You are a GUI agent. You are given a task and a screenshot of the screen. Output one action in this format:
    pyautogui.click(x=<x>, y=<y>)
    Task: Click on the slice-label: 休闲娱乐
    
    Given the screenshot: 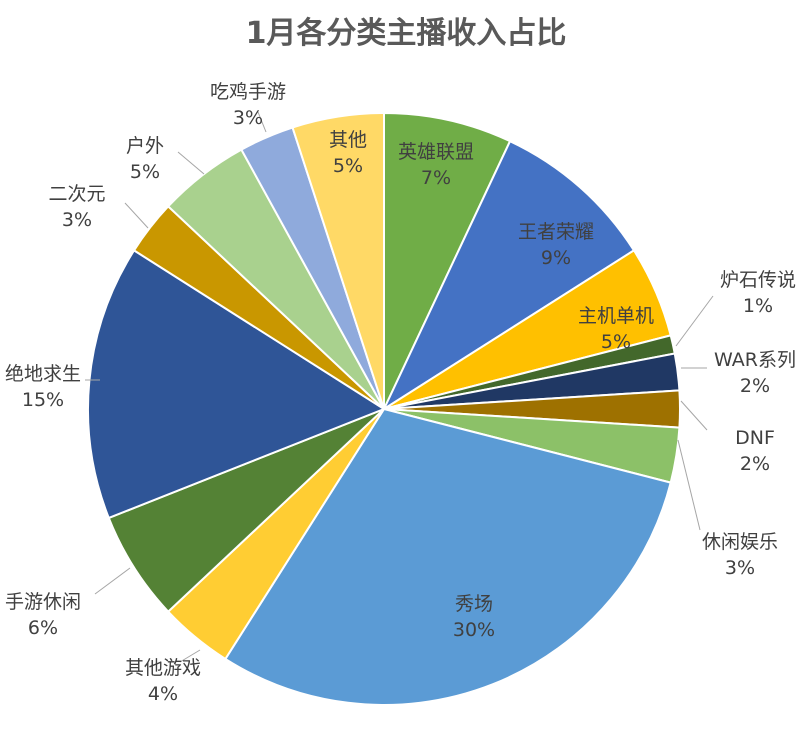 What is the action you would take?
    pyautogui.click(x=740, y=542)
    